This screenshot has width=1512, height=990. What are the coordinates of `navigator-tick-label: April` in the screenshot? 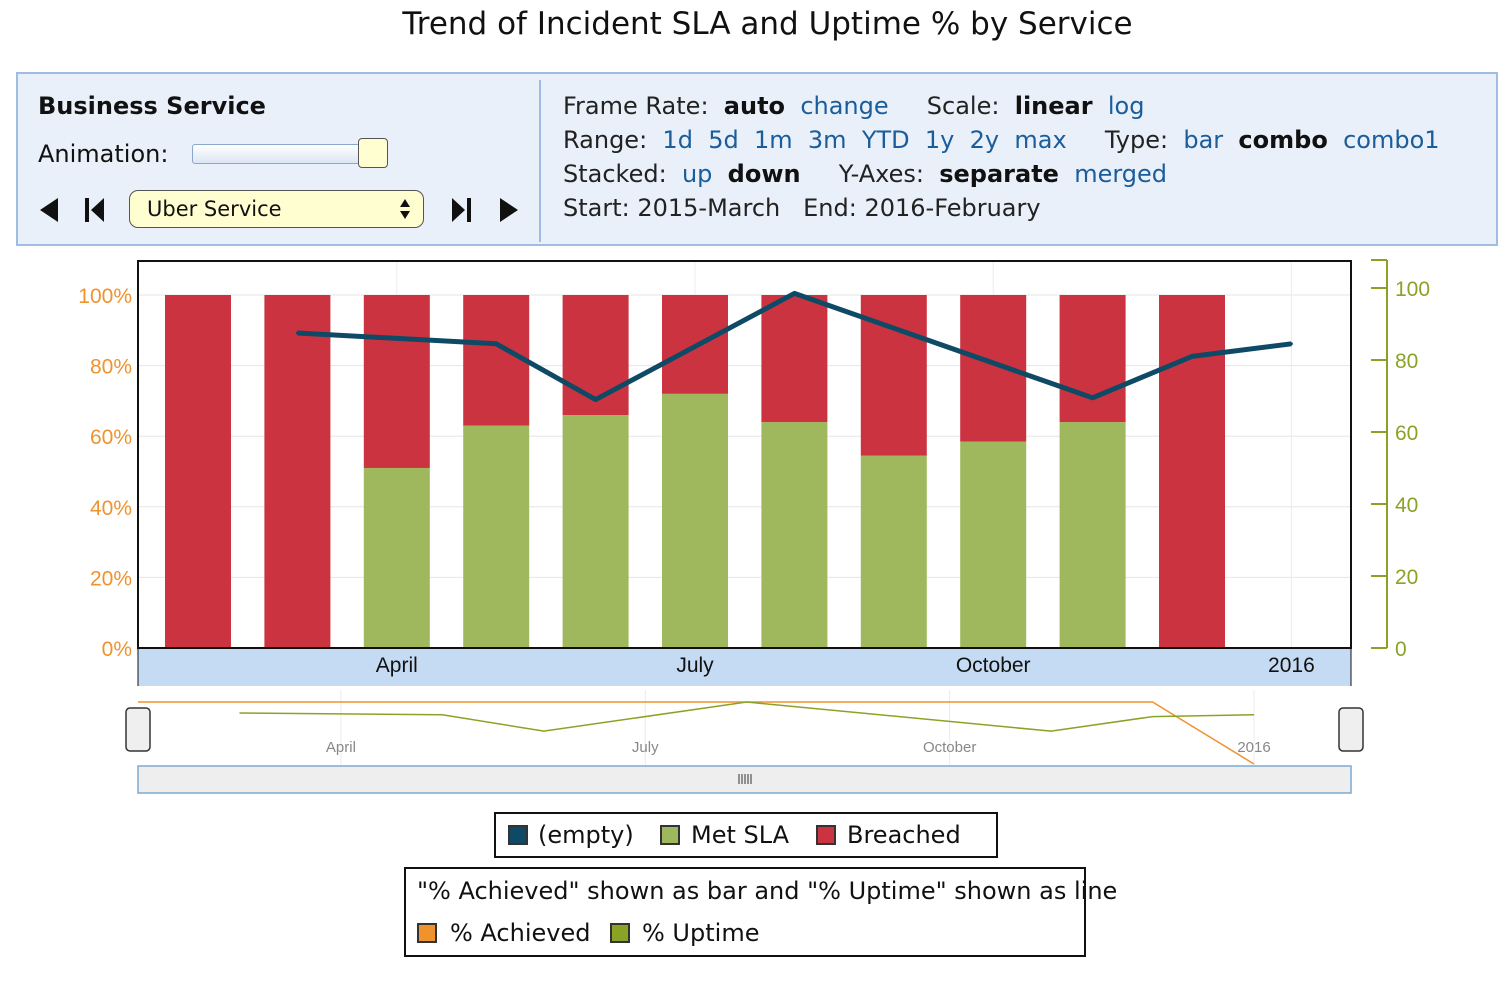 It's located at (341, 747).